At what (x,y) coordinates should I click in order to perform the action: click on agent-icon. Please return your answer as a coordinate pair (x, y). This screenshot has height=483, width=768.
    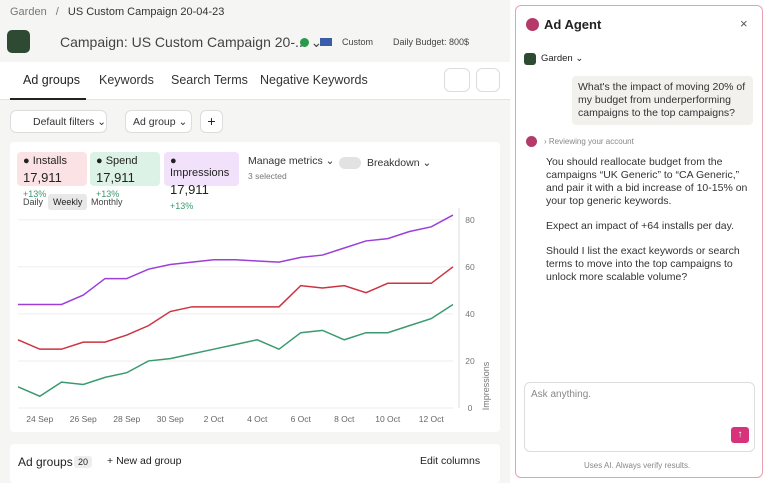
    Looking at the image, I should click on (532, 24).